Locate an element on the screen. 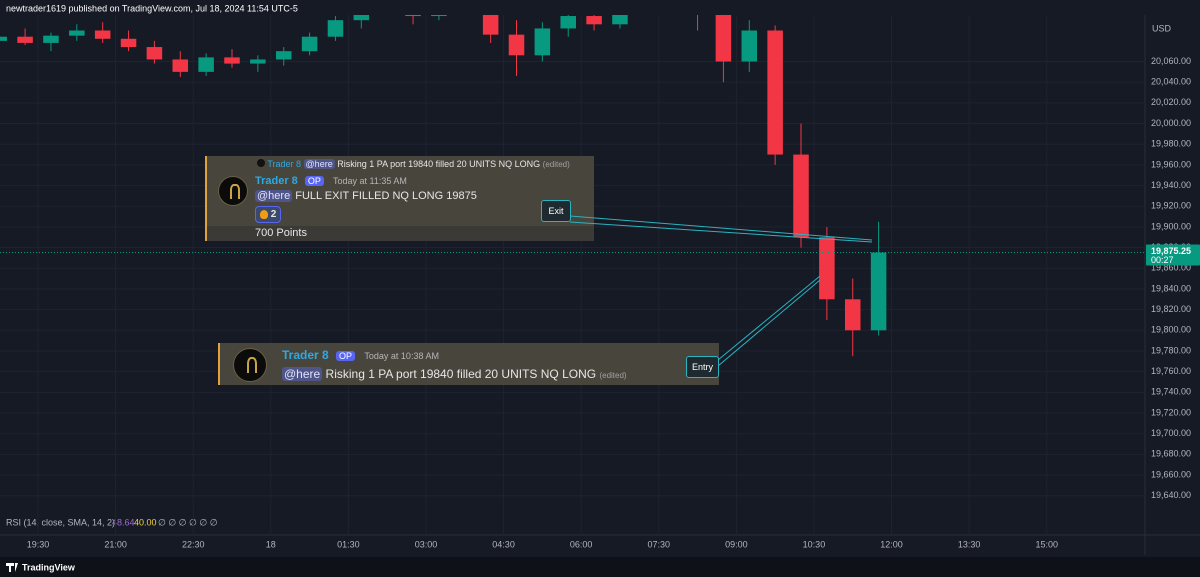 This screenshot has width=1200, height=577. currency: USD is located at coordinates (1162, 28).